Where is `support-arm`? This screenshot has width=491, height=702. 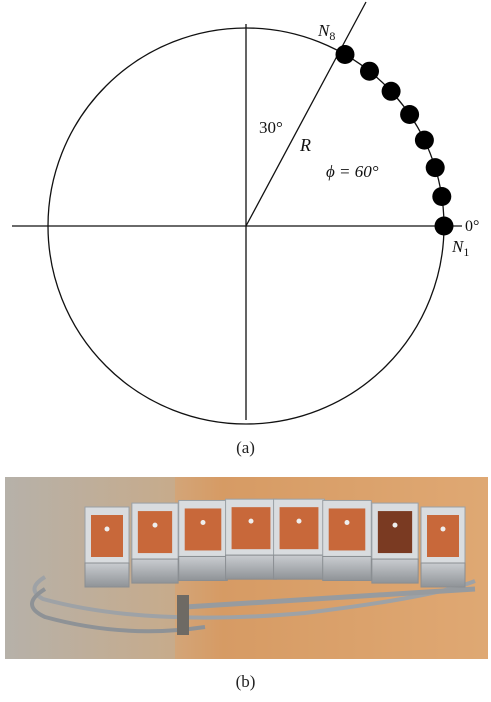 support-arm is located at coordinates (330, 598).